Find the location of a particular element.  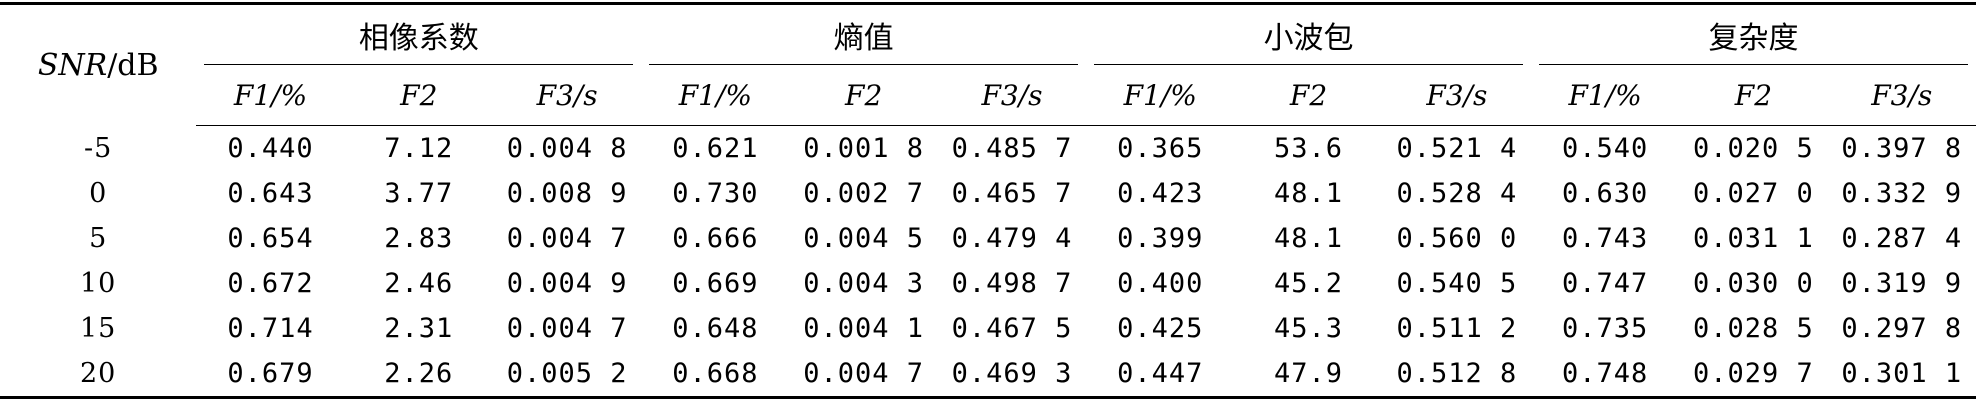

value-cell: 0.465 7 is located at coordinates (1012, 193).